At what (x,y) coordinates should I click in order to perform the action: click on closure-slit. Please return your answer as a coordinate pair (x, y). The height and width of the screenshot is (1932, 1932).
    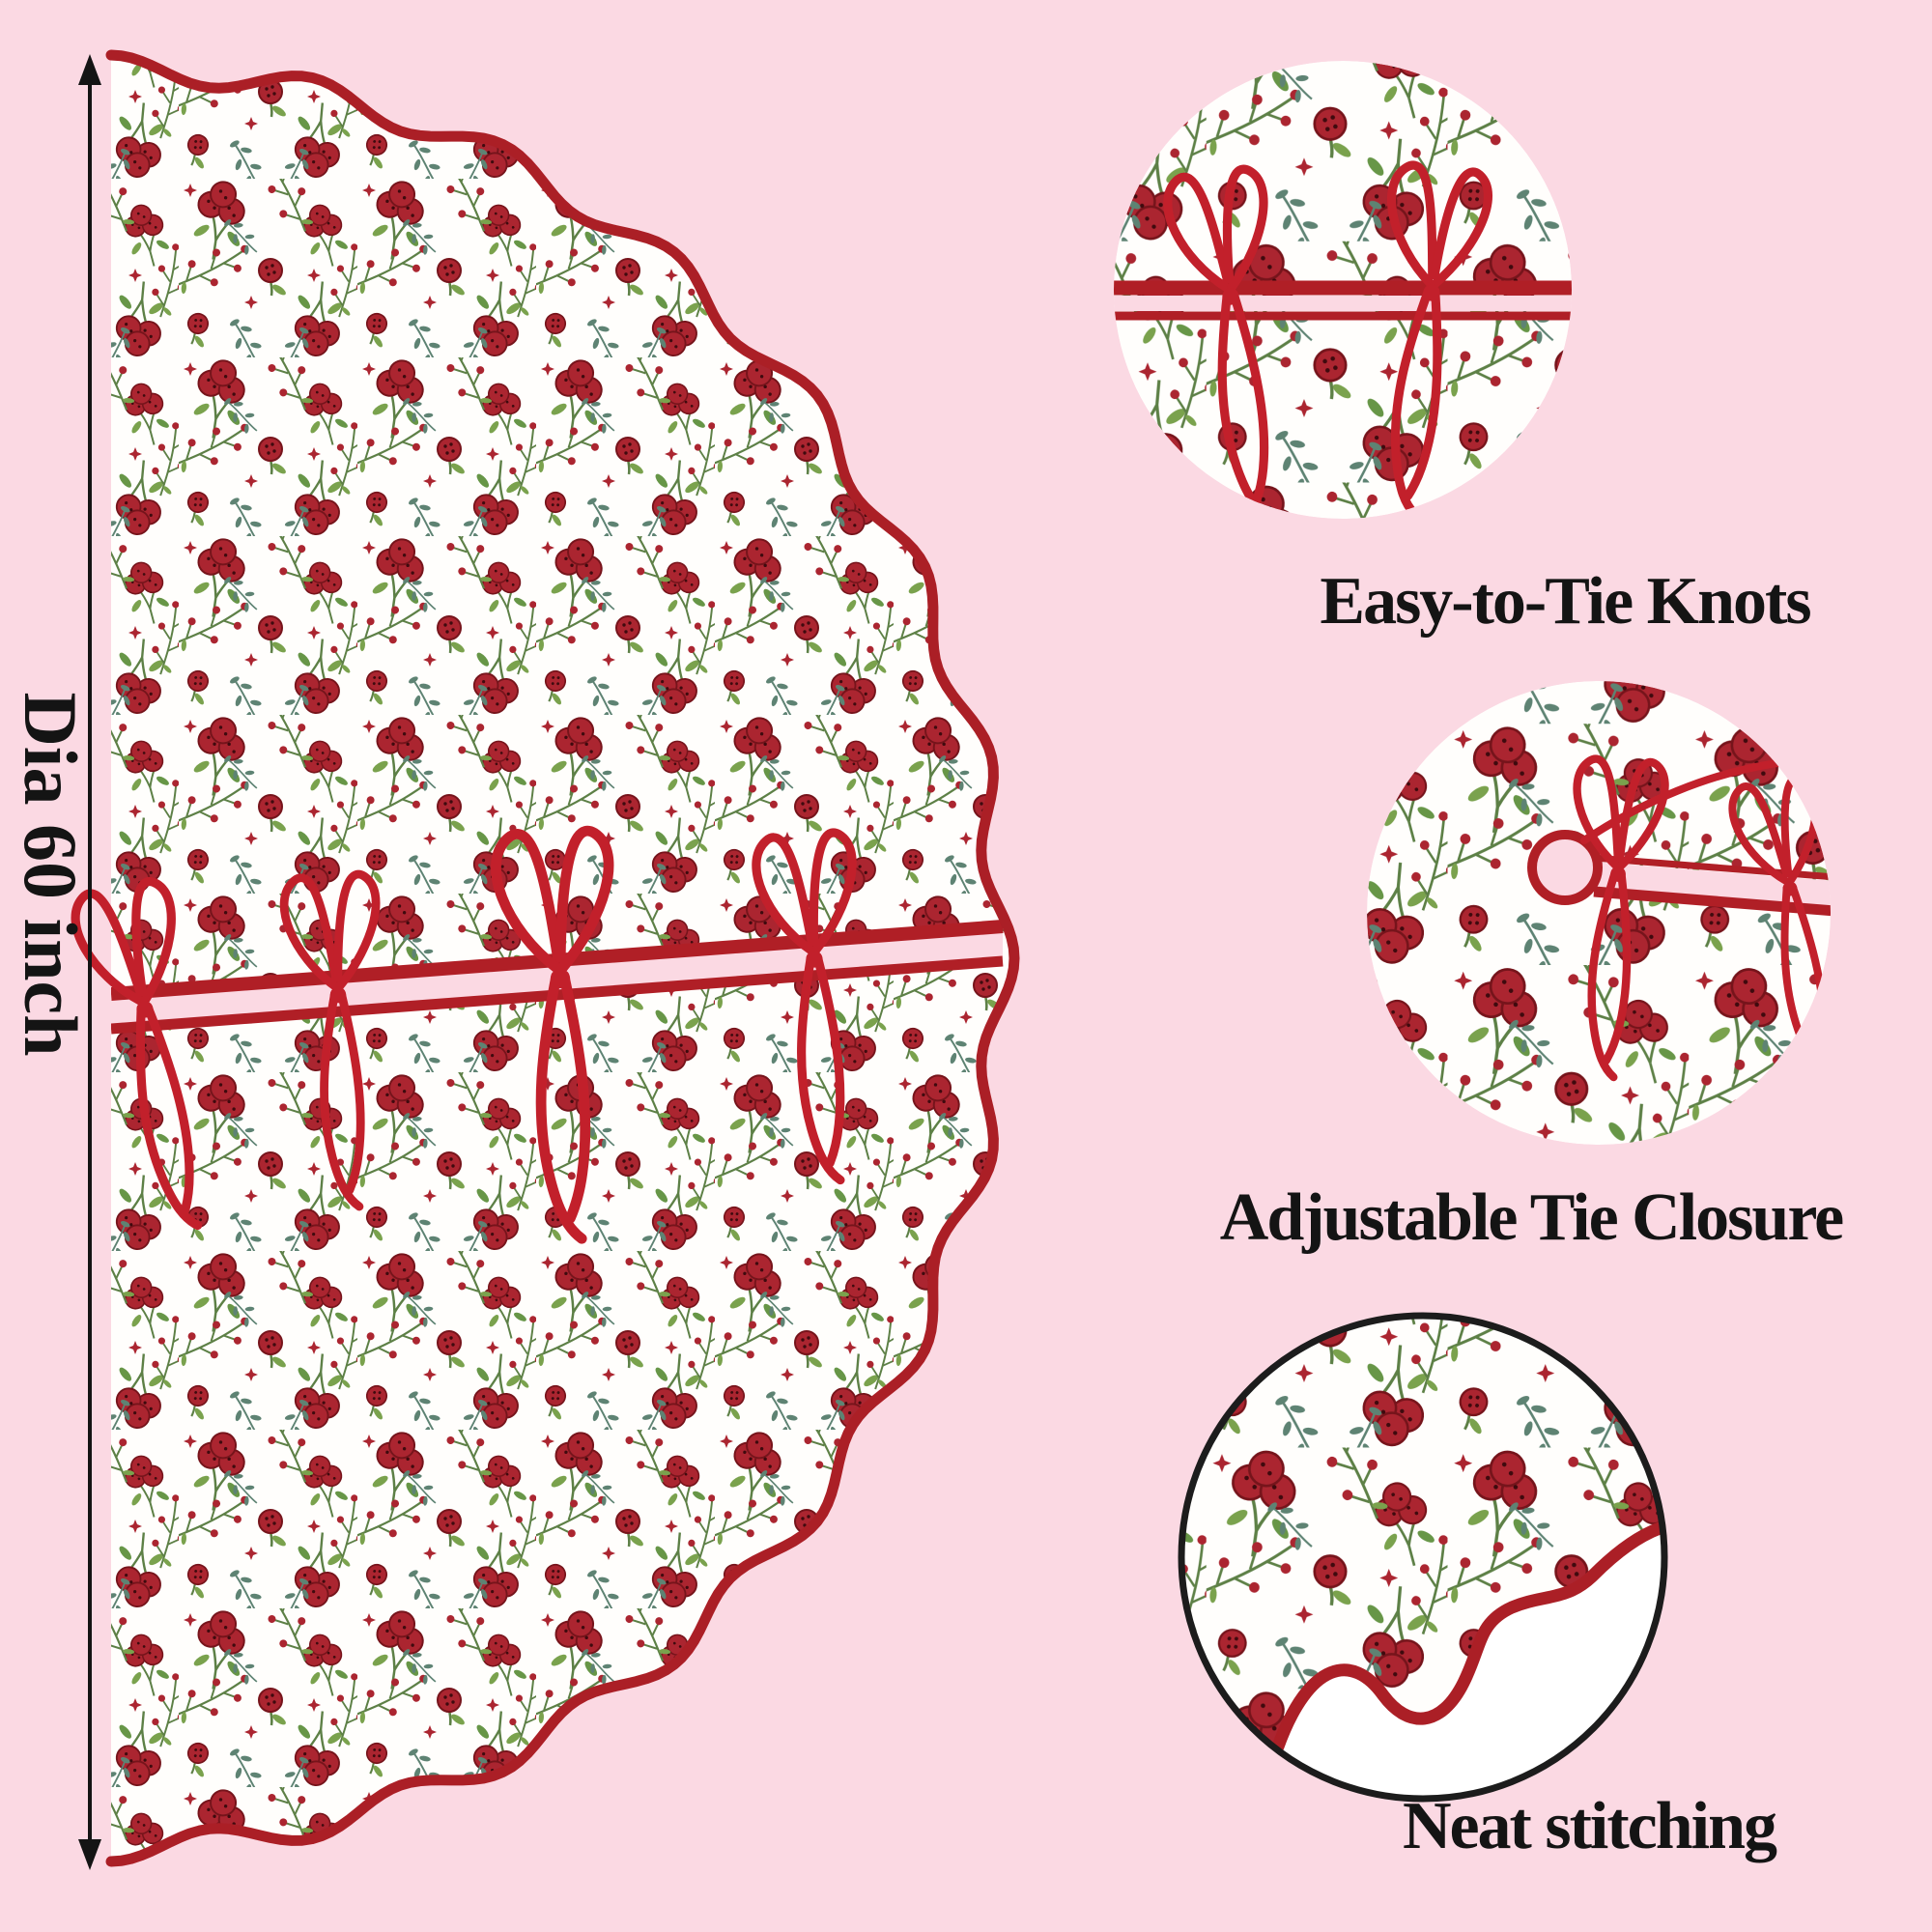
    Looking at the image, I should click on (1712, 884).